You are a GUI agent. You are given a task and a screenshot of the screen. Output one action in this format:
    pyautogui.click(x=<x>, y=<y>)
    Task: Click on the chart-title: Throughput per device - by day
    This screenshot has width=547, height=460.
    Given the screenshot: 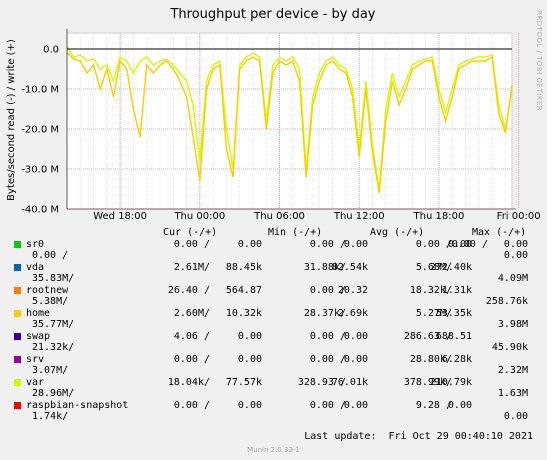 What is the action you would take?
    pyautogui.click(x=272, y=14)
    